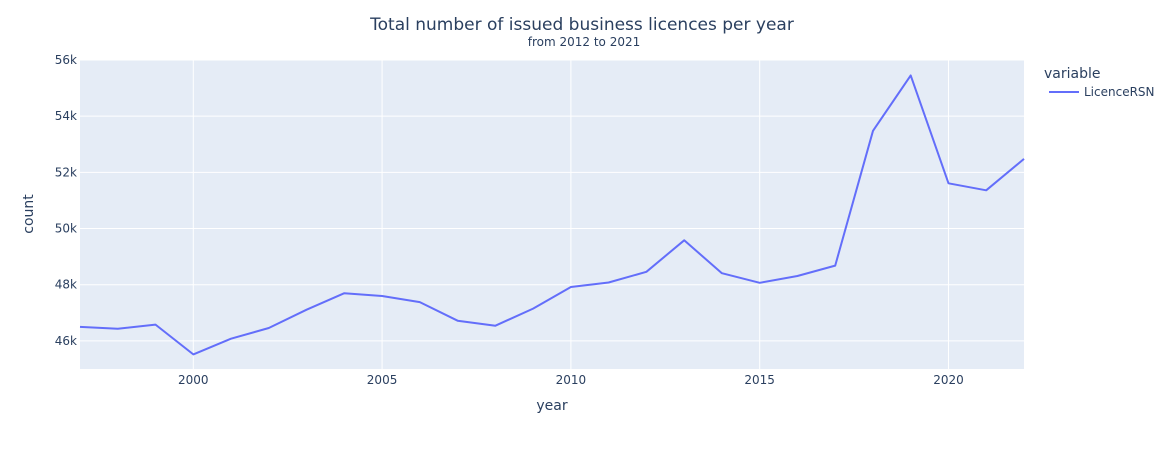 This screenshot has height=450, width=1169. Describe the element at coordinates (382, 380) in the screenshot. I see `x-tick-label: 2005` at that location.